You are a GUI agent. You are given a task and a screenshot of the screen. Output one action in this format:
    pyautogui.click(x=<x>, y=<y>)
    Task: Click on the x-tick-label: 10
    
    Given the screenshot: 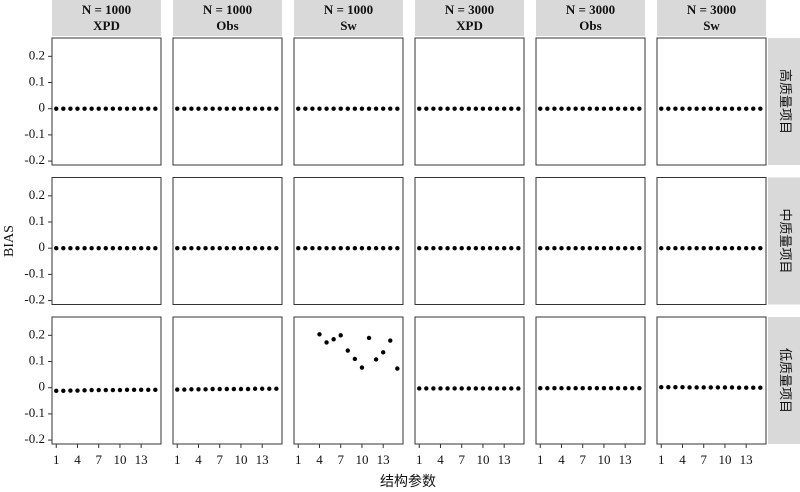 What is the action you would take?
    pyautogui.click(x=724, y=459)
    